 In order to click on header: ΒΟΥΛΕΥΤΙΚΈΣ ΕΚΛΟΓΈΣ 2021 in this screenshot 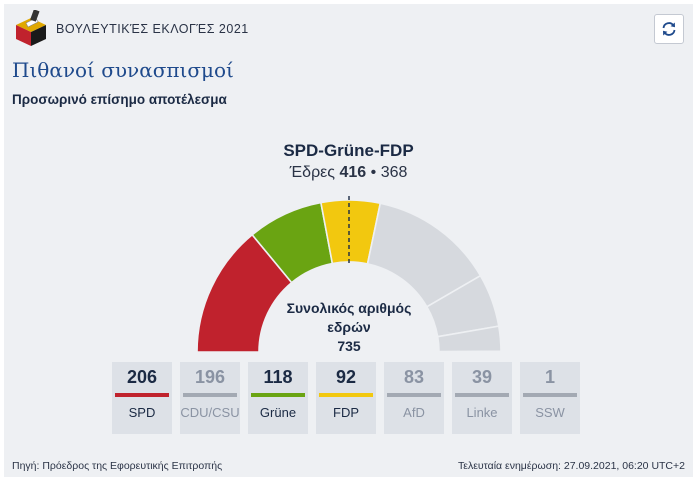, I will do `click(349, 29)`.